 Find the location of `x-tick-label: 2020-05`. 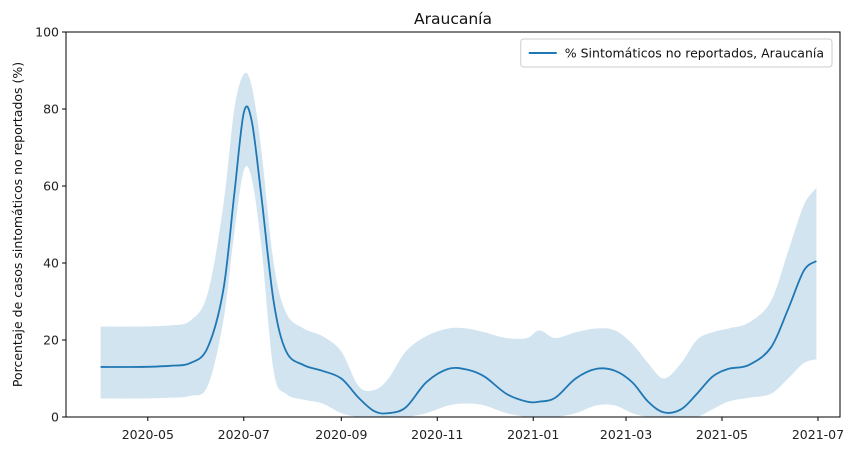

x-tick-label: 2020-05 is located at coordinates (148, 434).